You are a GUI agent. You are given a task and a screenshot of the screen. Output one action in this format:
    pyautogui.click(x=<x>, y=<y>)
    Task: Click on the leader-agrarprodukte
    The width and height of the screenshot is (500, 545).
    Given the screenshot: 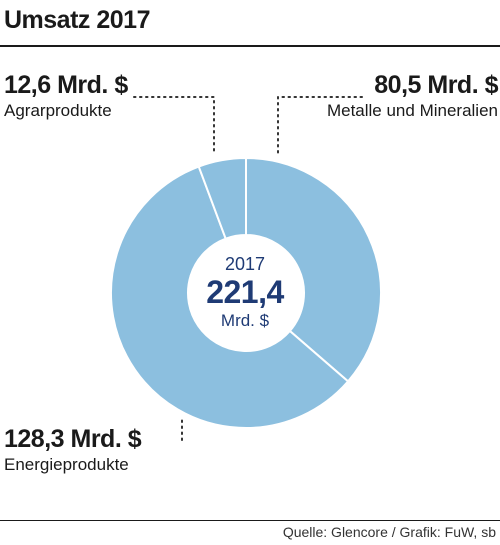 What is the action you would take?
    pyautogui.click(x=174, y=125)
    